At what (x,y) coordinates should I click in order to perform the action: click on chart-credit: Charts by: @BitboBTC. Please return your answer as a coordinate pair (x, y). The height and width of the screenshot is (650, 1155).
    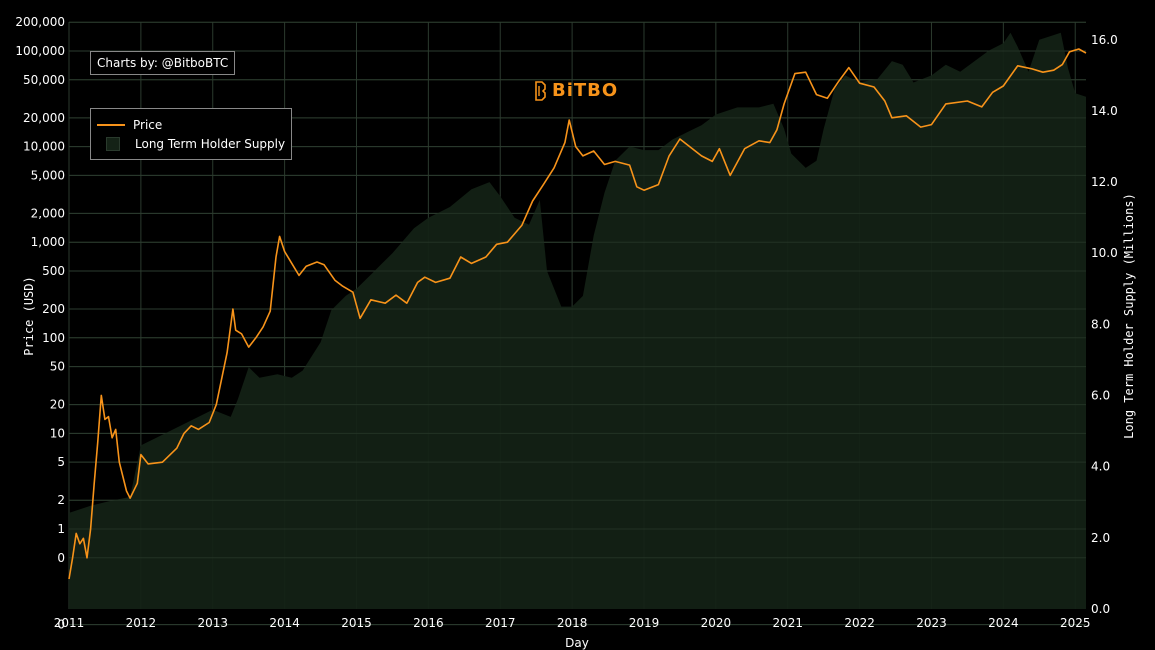
    Looking at the image, I should click on (163, 63).